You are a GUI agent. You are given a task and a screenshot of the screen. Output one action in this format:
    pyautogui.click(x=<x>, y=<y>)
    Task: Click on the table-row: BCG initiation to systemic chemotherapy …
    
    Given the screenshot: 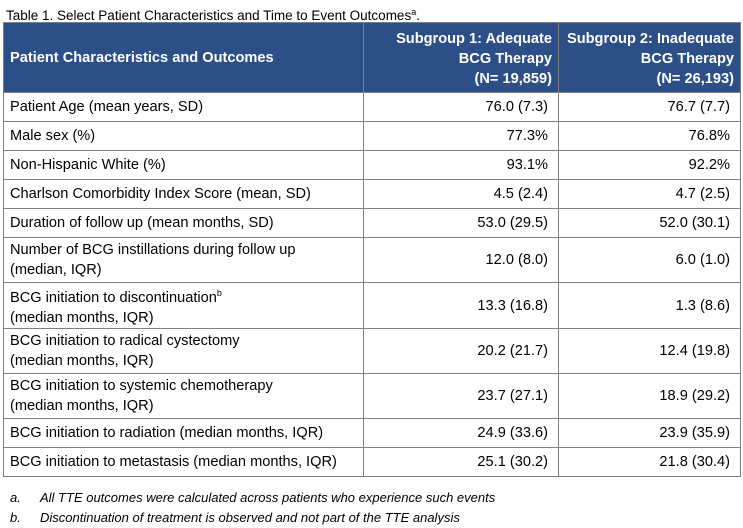 What is the action you would take?
    pyautogui.click(x=372, y=396)
    